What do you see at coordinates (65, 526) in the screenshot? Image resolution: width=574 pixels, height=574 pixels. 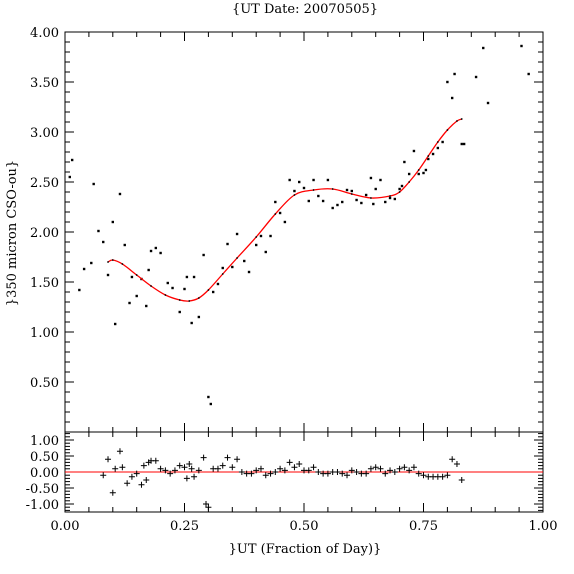 I see `x-tick-label: 0.00` at bounding box center [65, 526].